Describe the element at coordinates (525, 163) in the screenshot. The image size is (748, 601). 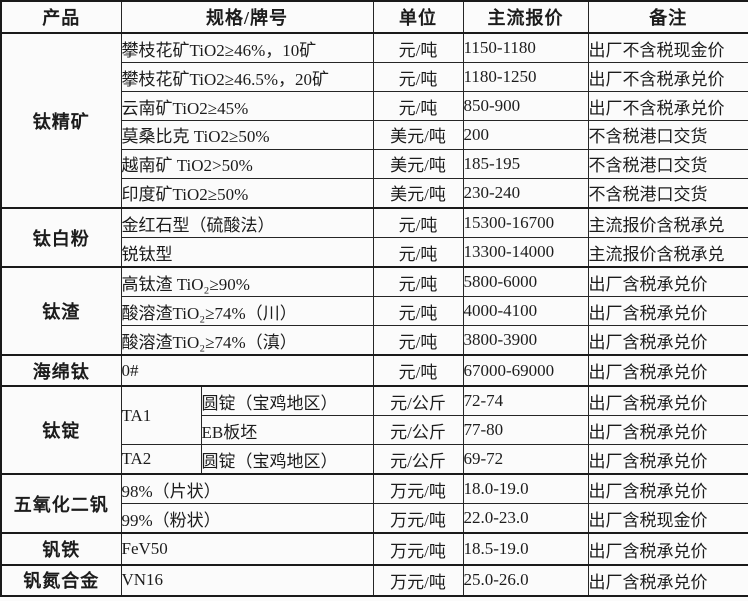
I see `price-cell: 185-195` at that location.